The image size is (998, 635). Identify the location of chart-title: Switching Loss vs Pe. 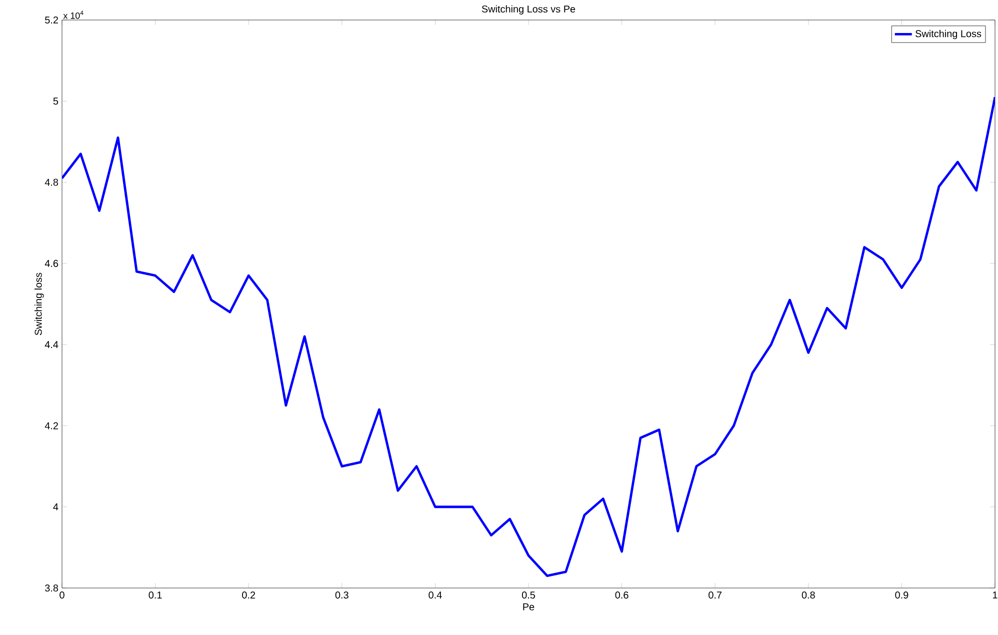
(529, 9).